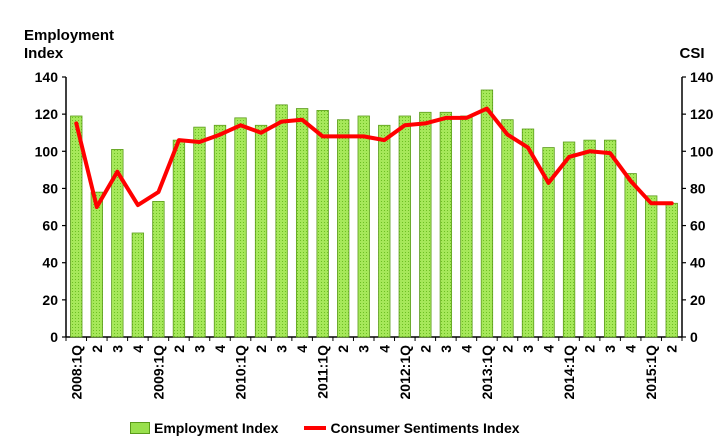  What do you see at coordinates (44, 53) in the screenshot?
I see `left-axis-title-line2: Index` at bounding box center [44, 53].